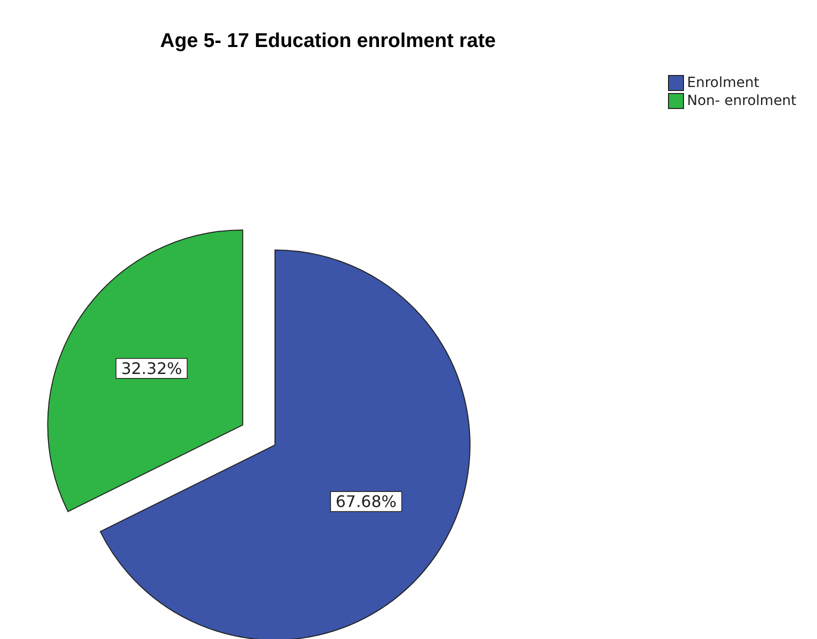  What do you see at coordinates (723, 83) in the screenshot?
I see `legend-label: Enrolment` at bounding box center [723, 83].